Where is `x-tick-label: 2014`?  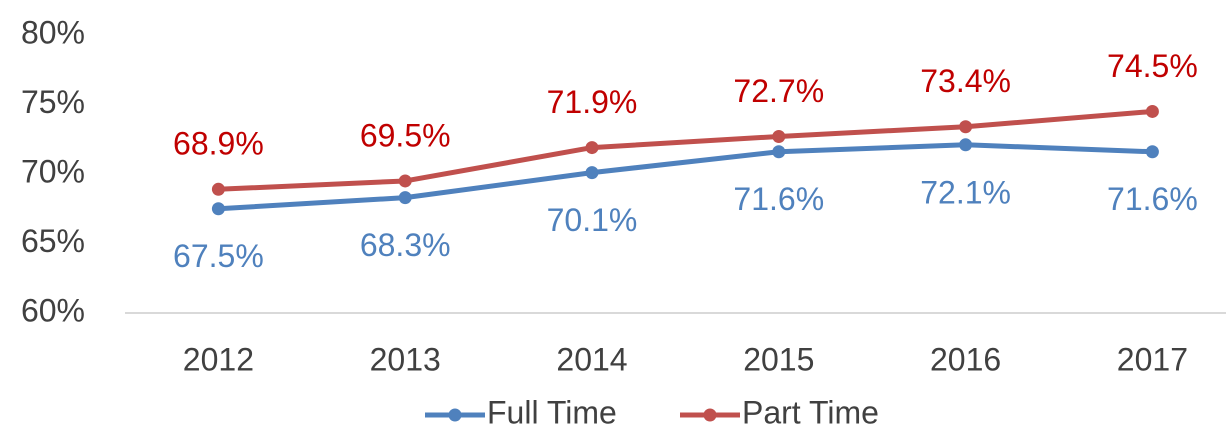
x-tick-label: 2014 is located at coordinates (591, 359).